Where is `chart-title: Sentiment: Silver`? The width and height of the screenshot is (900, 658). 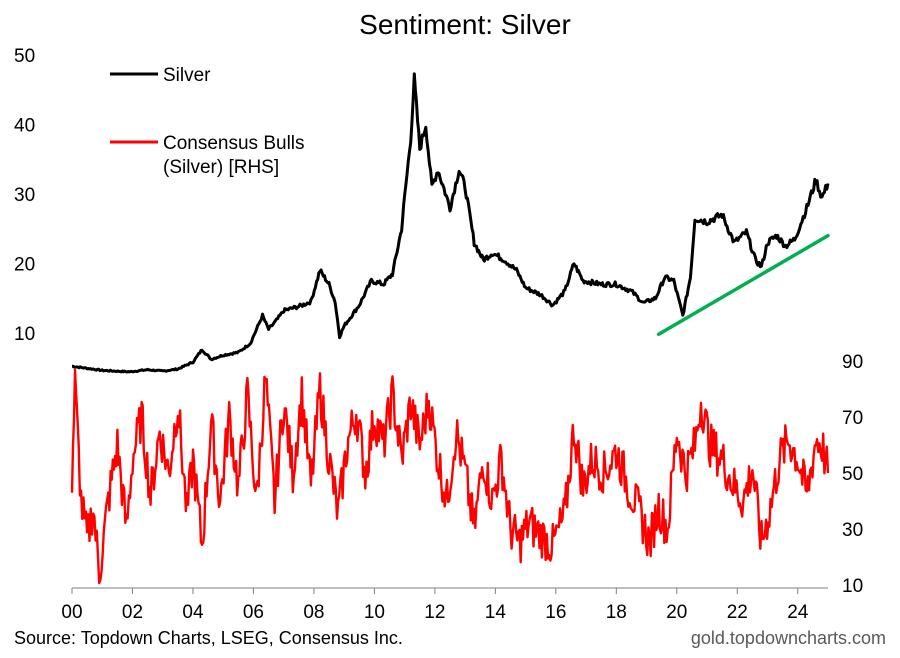
chart-title: Sentiment: Silver is located at coordinates (465, 24).